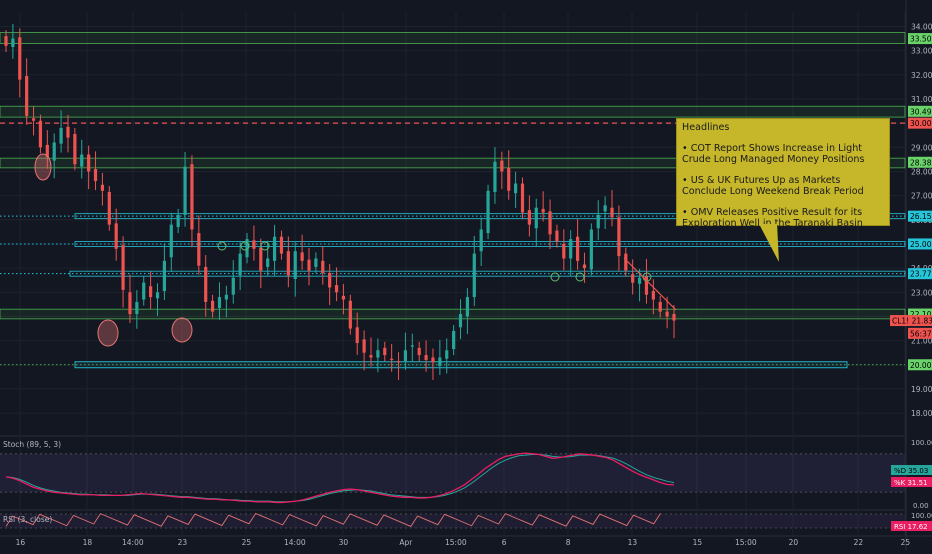 This screenshot has height=554, width=932. What do you see at coordinates (568, 542) in the screenshot?
I see `time-tick-label: 8` at bounding box center [568, 542].